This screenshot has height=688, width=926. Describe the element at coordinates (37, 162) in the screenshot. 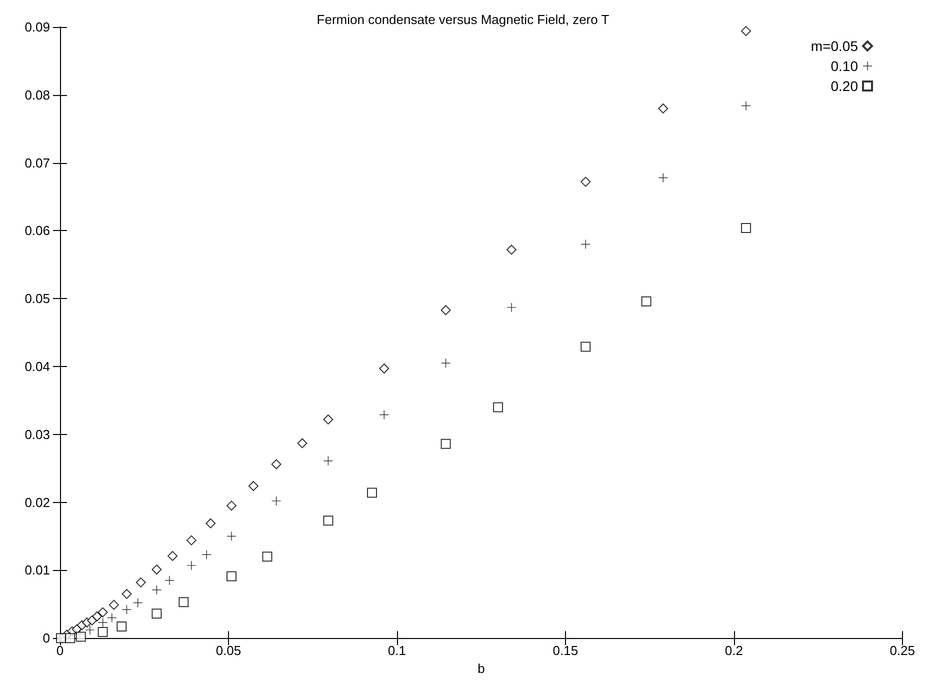

I see `y-tick-label: 0.07` at that location.